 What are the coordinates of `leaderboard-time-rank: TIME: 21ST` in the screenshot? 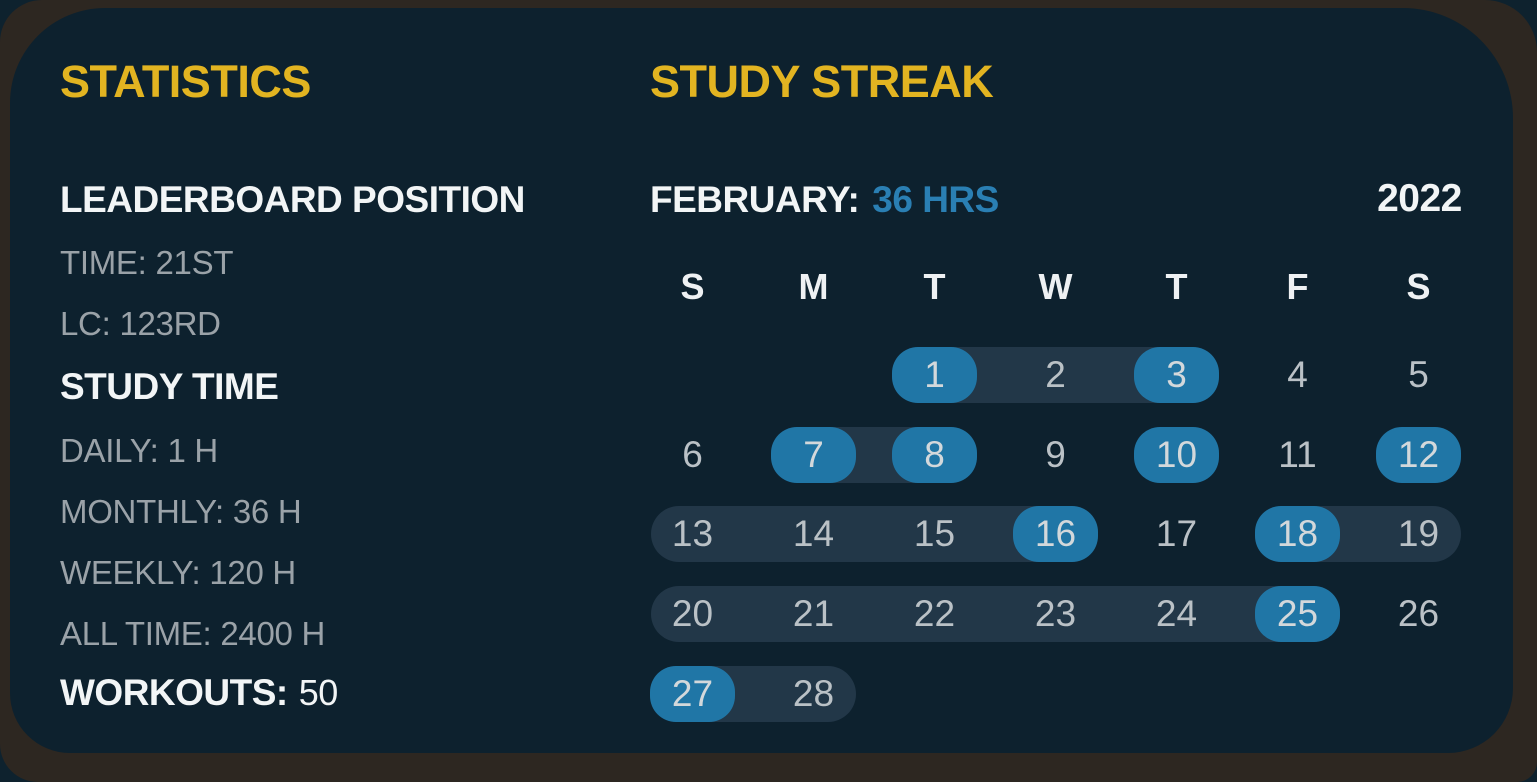 It's located at (146, 263).